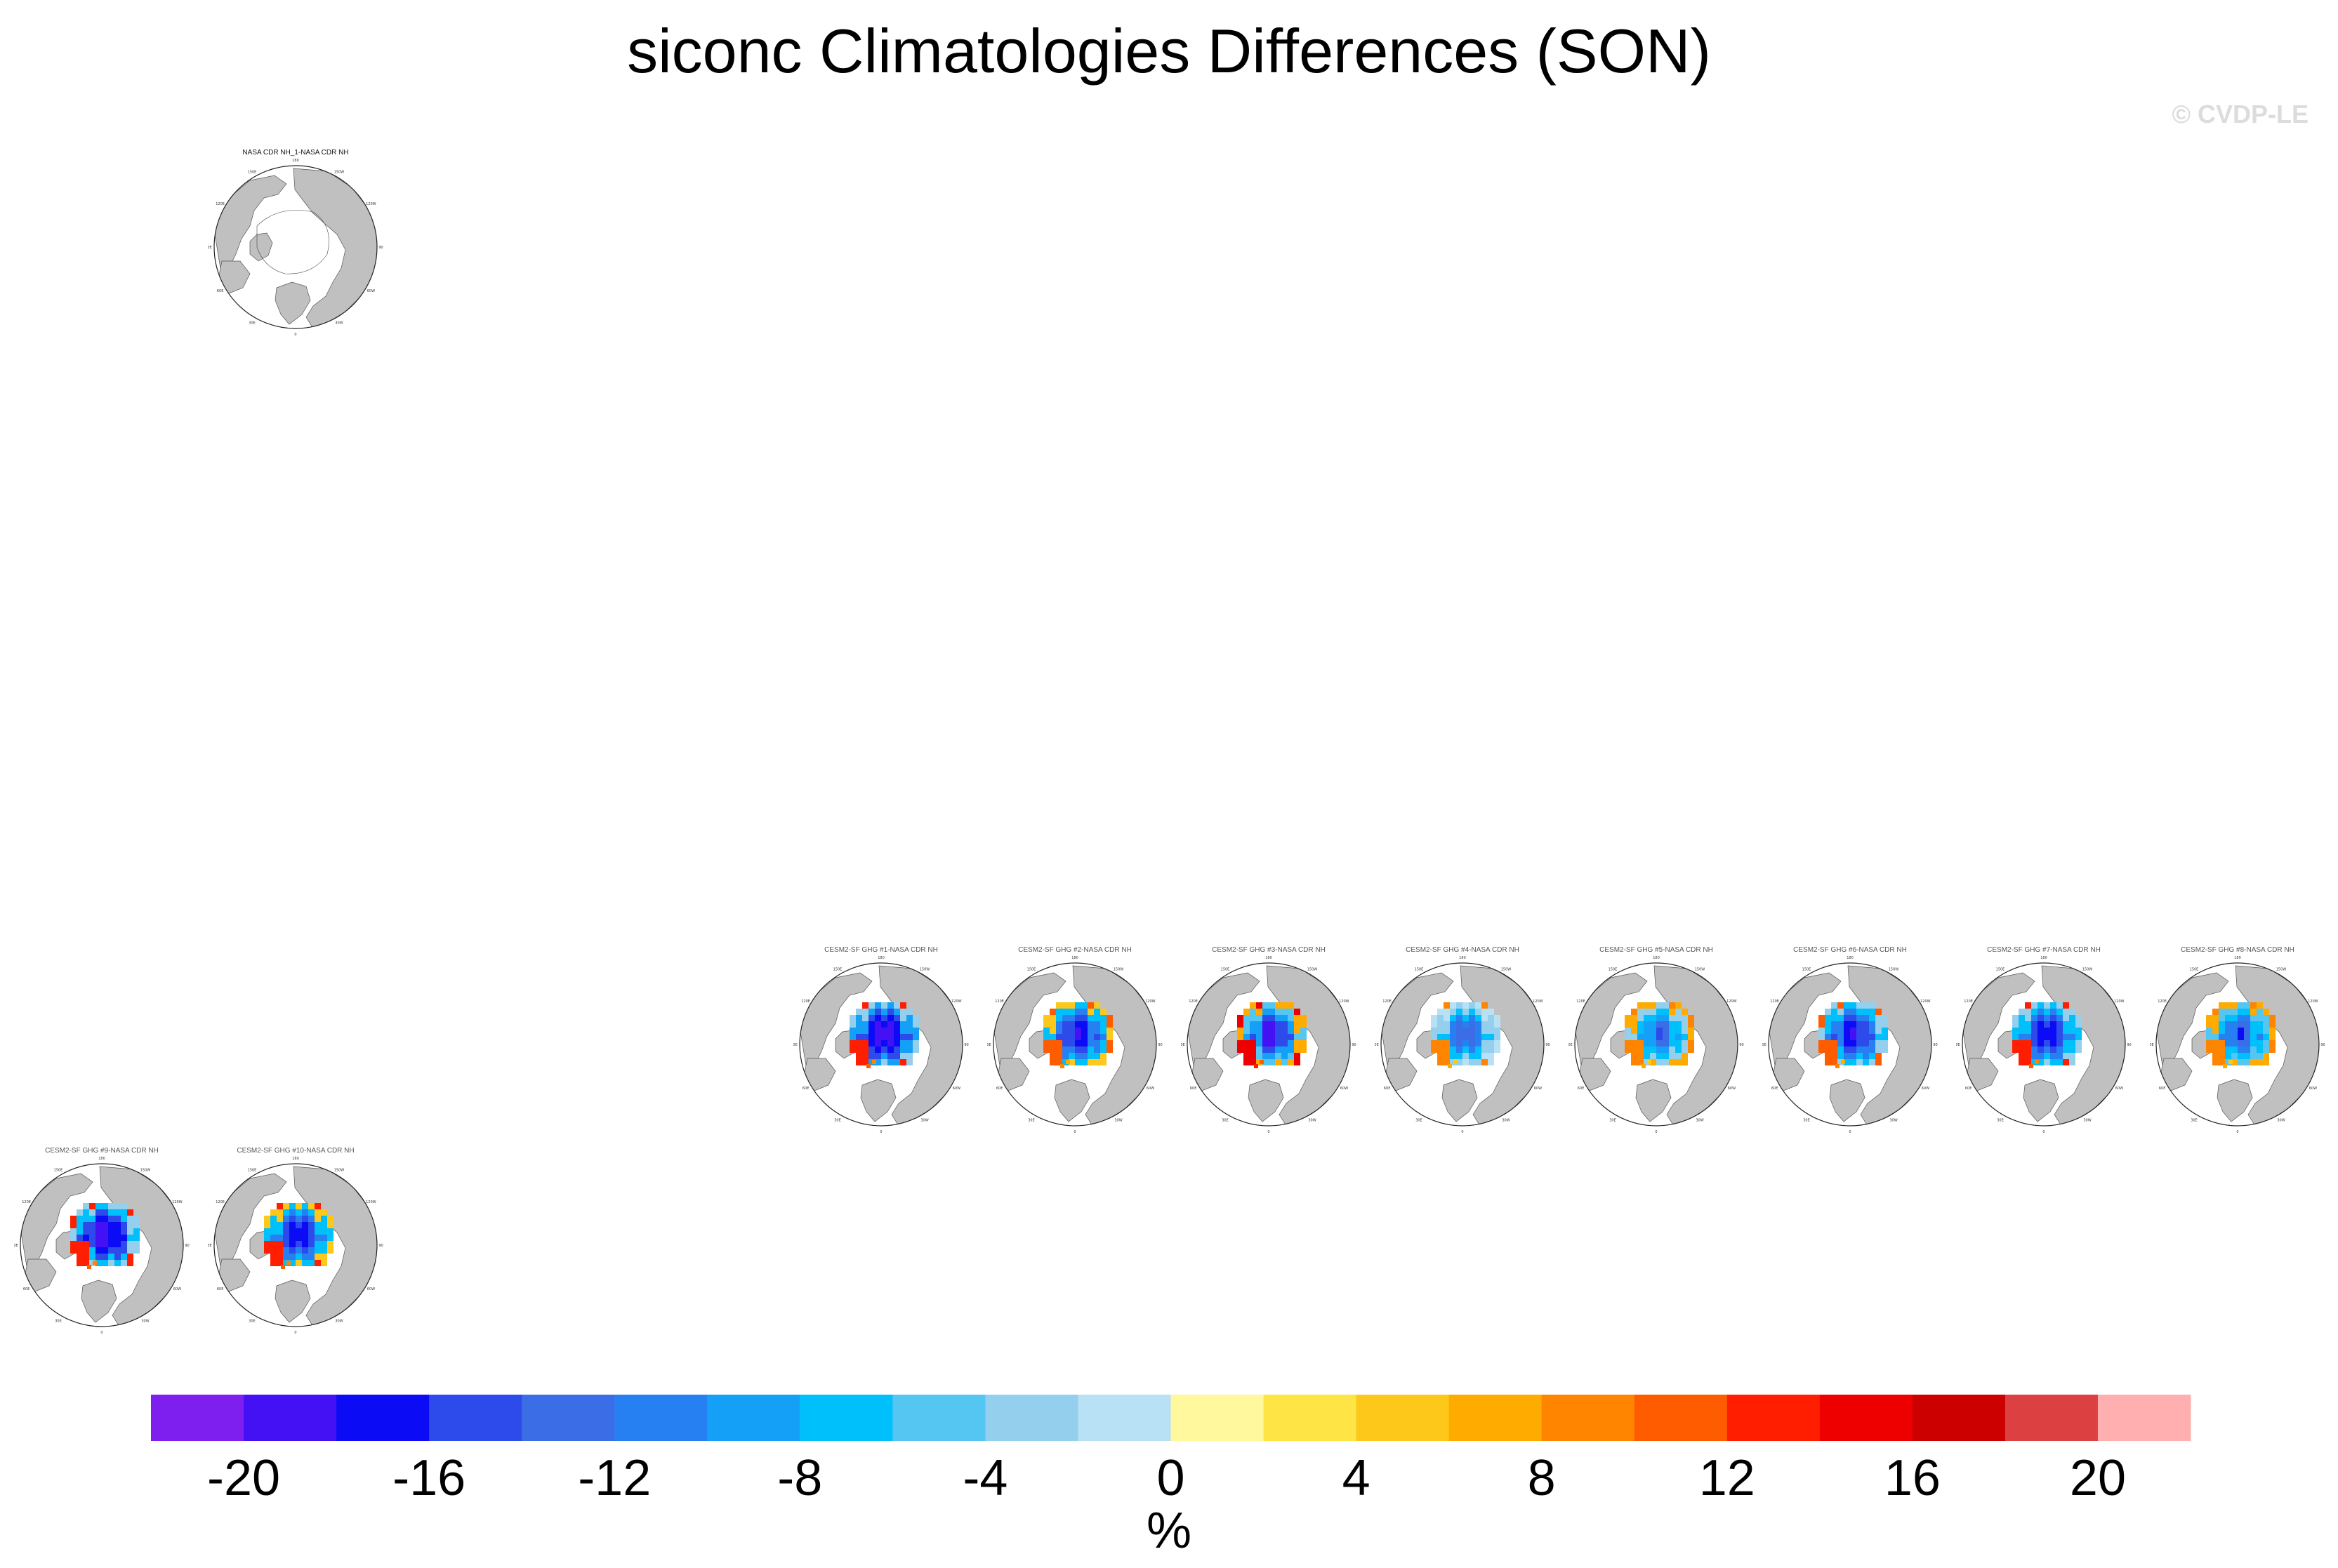  What do you see at coordinates (58, 1321) in the screenshot?
I see `longitude-label: 30E` at bounding box center [58, 1321].